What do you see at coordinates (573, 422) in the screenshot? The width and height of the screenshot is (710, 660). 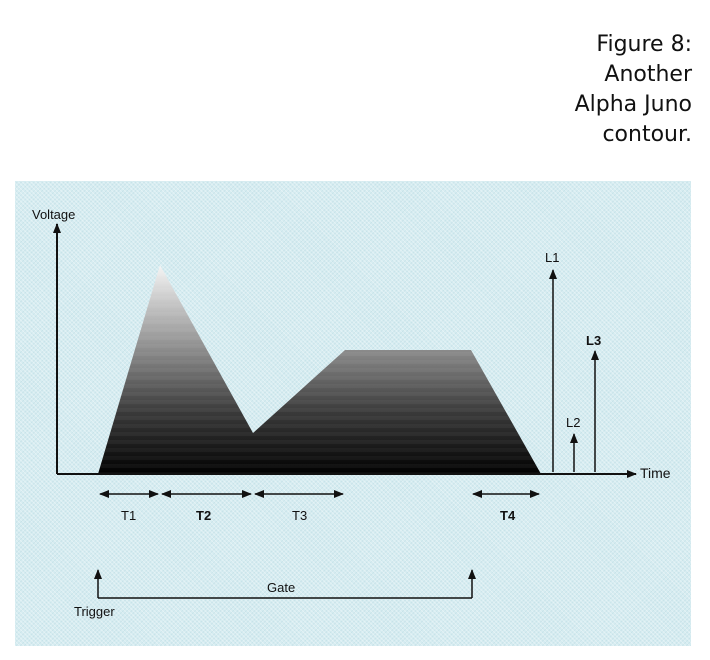 I see `l2-label: L2` at bounding box center [573, 422].